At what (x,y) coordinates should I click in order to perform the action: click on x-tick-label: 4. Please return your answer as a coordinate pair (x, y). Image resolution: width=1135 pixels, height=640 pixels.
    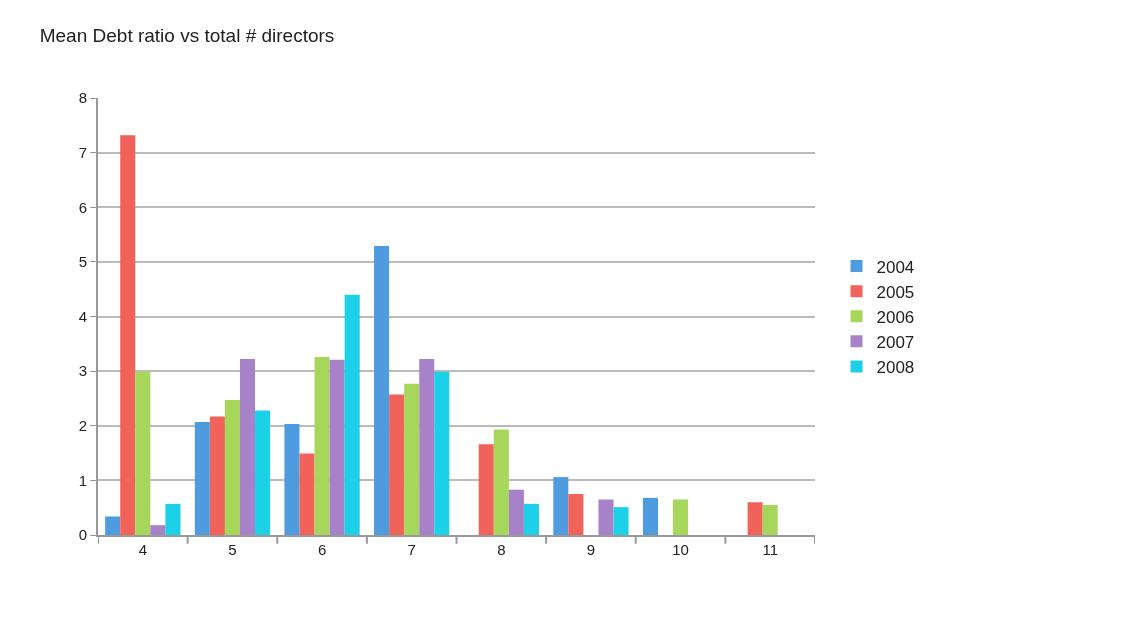
    Looking at the image, I should click on (142, 549).